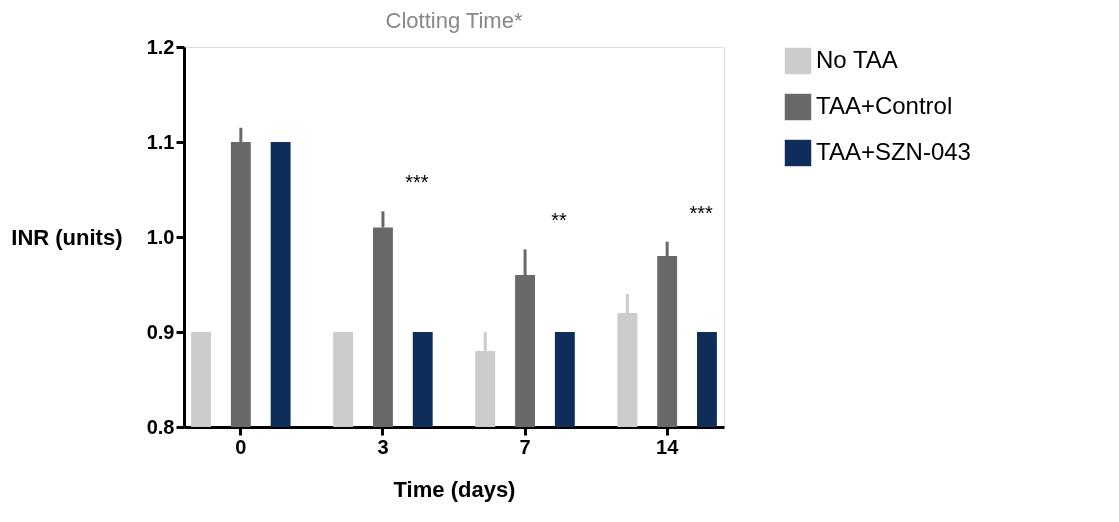  What do you see at coordinates (525, 446) in the screenshot?
I see `x-tick-label: 7` at bounding box center [525, 446].